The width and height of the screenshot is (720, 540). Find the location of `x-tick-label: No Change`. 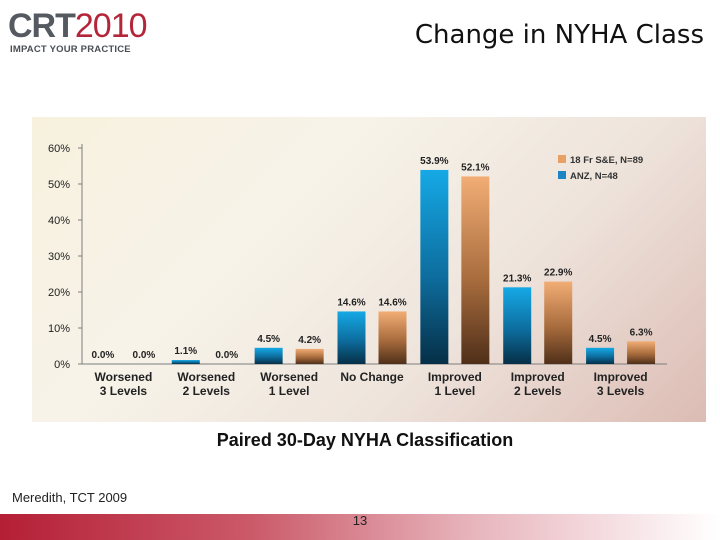

x-tick-label: No Change is located at coordinates (372, 377).